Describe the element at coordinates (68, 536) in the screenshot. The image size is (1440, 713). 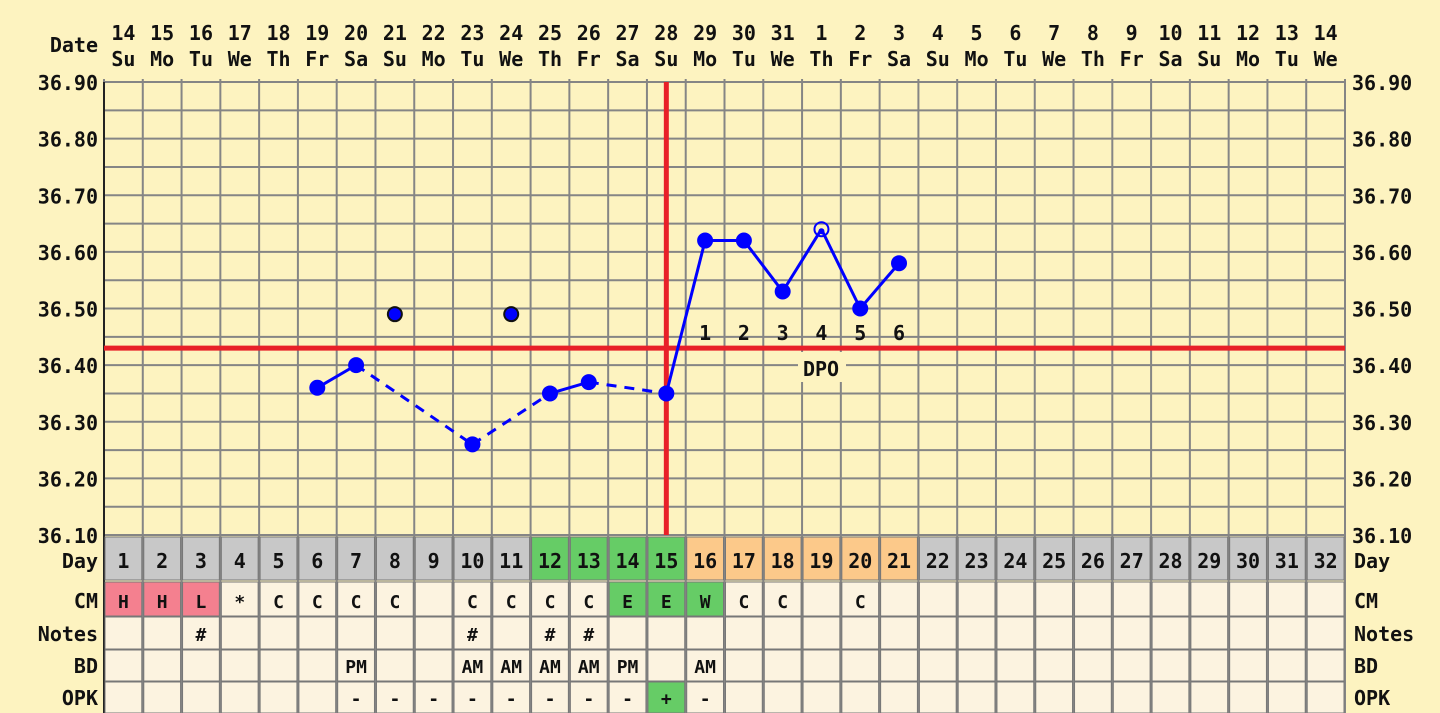
I see `y-tick-label-left: 36.10` at that location.